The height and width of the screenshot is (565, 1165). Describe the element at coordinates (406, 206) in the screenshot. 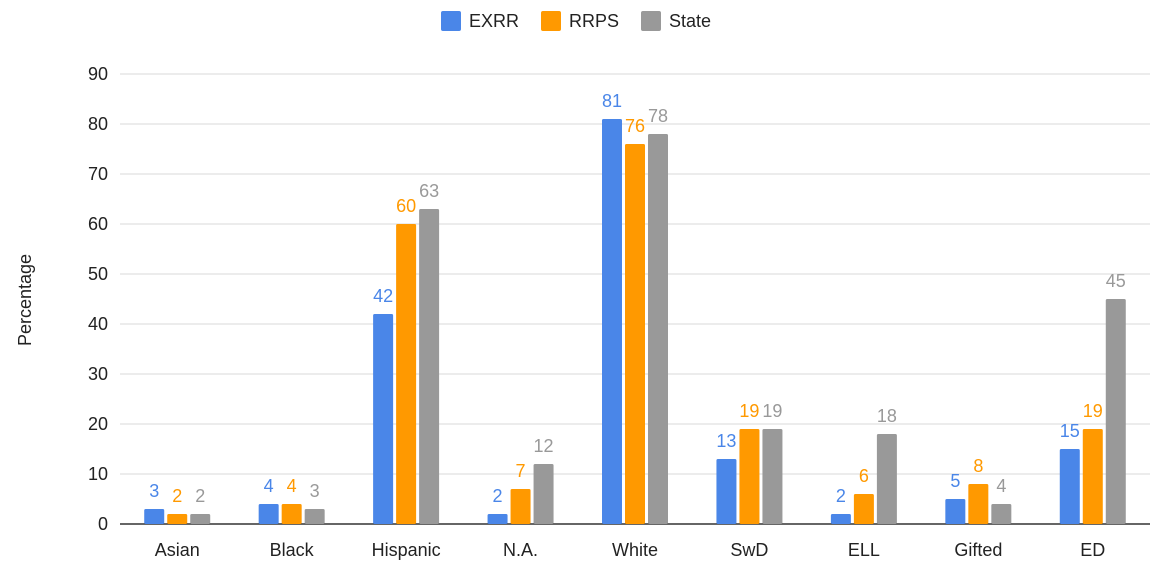

I see `data-label-rrps: 60` at that location.